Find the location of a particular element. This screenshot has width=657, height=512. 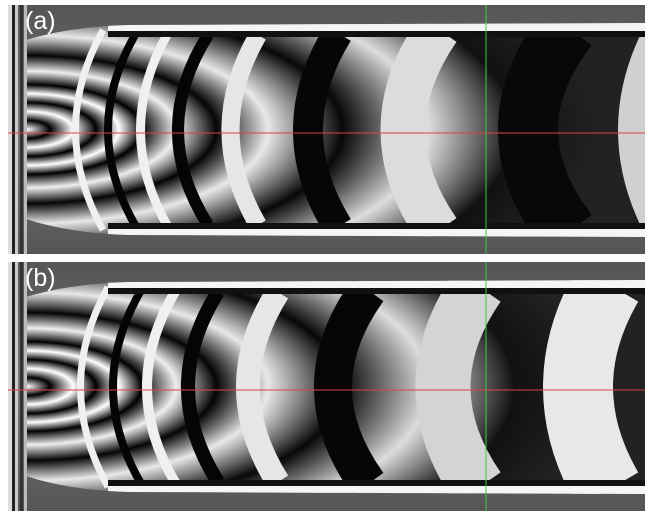

panel-label-a: (a) is located at coordinates (40, 21).